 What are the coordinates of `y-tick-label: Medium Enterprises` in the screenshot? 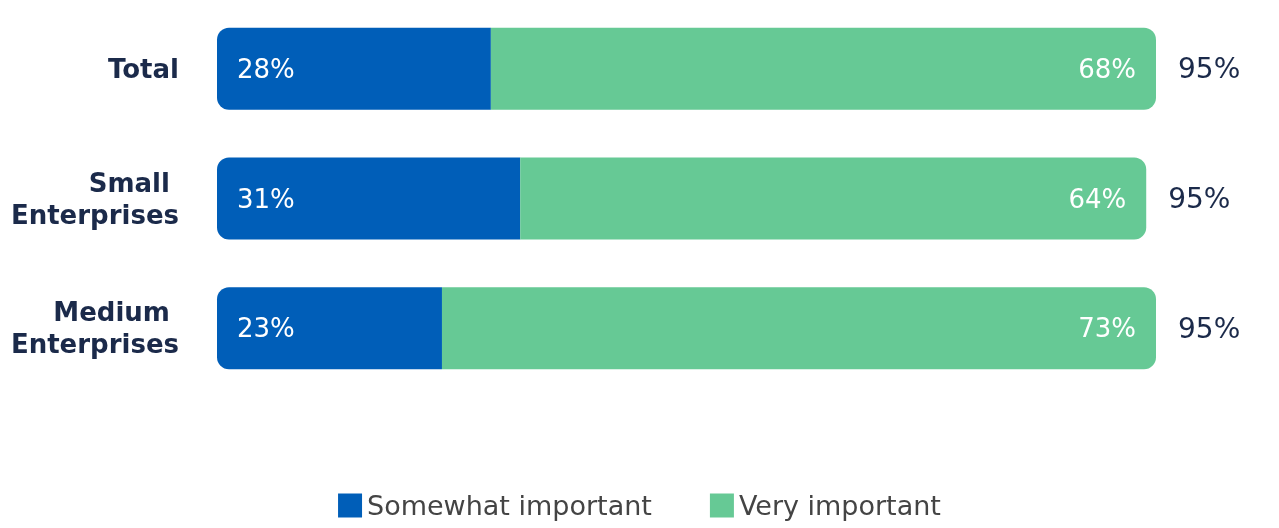 It's located at (94, 328).